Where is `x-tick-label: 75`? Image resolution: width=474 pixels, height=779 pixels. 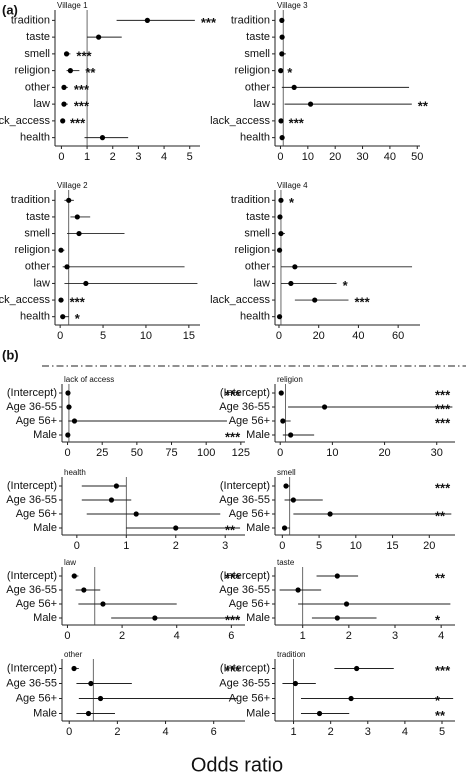 x-tick-label: 75 is located at coordinates (171, 453).